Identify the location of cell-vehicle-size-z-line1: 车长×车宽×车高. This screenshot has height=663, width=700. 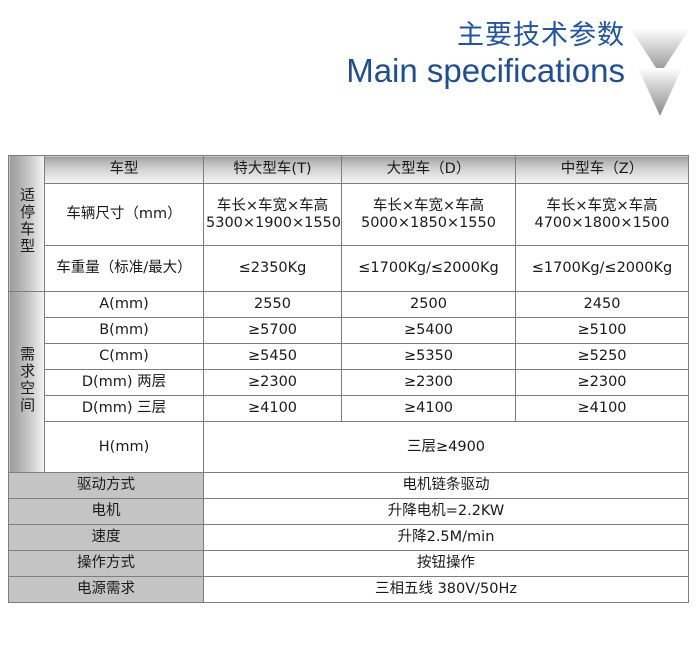
(602, 205).